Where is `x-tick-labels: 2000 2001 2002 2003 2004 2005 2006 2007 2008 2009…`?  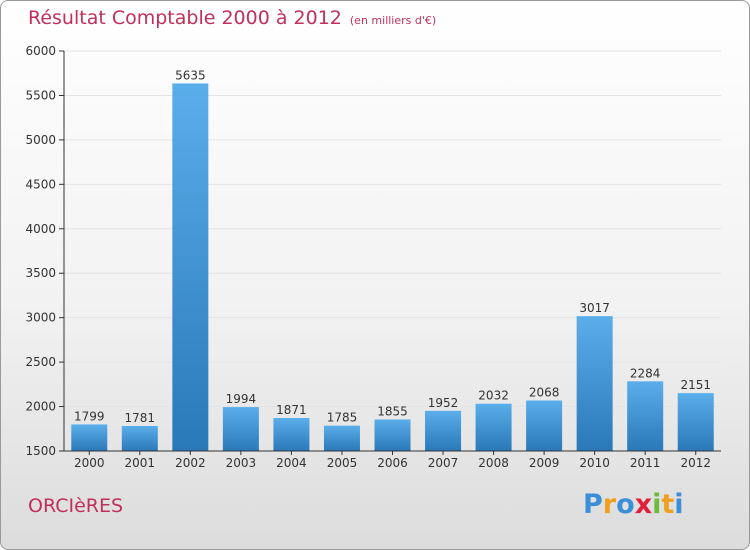
x-tick-labels: 2000 2001 2002 2003 2004 2005 2006 2007 2008 2009… is located at coordinates (392, 463).